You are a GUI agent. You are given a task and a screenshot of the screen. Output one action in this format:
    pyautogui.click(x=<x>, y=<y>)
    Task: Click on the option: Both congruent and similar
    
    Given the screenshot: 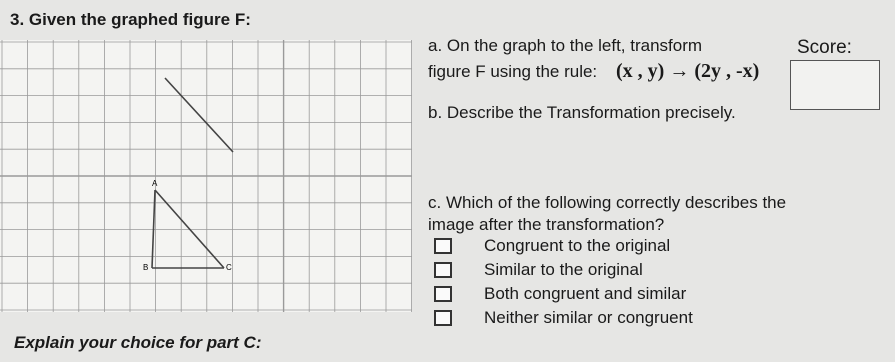 What is the action you would take?
    pyautogui.click(x=585, y=293)
    